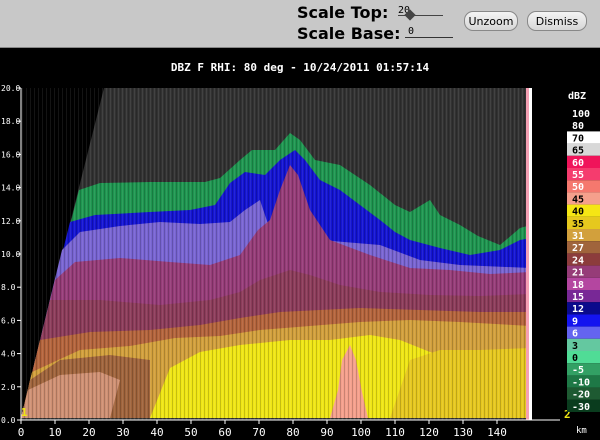 This screenshot has height=440, width=600. Describe the element at coordinates (578, 260) in the screenshot. I see `legend-label: 24` at that location.